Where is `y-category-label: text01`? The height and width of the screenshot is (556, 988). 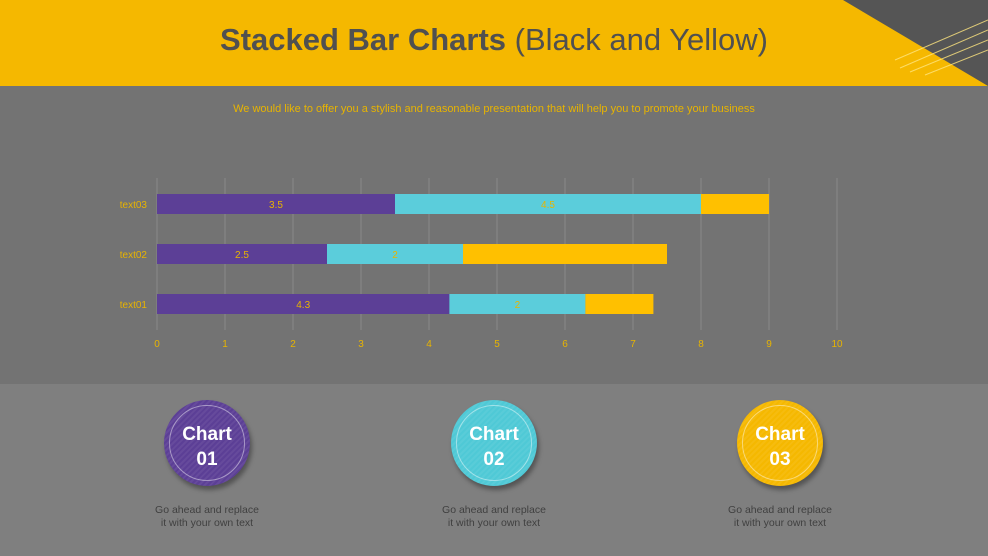 y-category-label: text01 is located at coordinates (134, 305).